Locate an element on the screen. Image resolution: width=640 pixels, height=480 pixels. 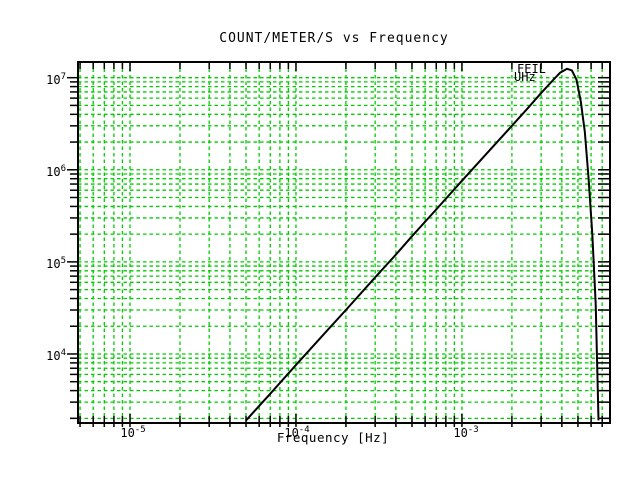
y-tick-label-1e5: 105 is located at coordinates (56, 263).